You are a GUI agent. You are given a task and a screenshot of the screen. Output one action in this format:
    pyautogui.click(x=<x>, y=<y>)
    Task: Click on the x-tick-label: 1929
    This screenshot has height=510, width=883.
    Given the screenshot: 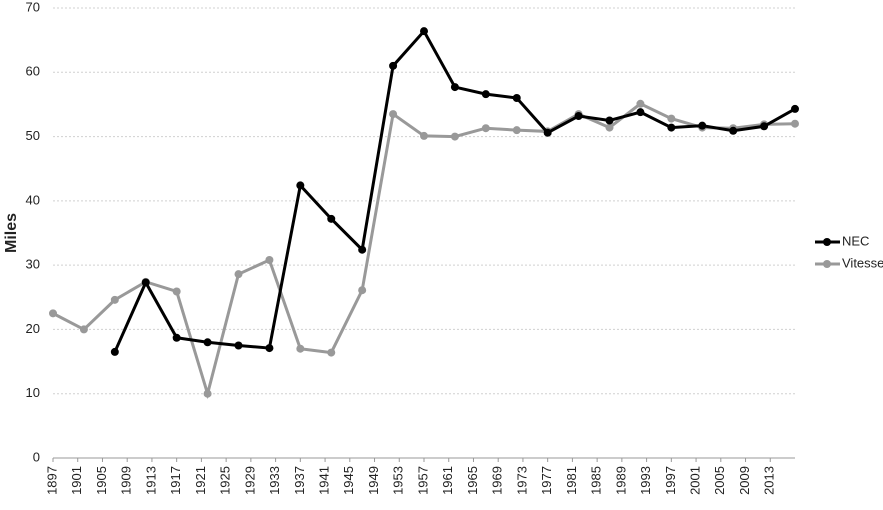 What is the action you would take?
    pyautogui.click(x=249, y=480)
    